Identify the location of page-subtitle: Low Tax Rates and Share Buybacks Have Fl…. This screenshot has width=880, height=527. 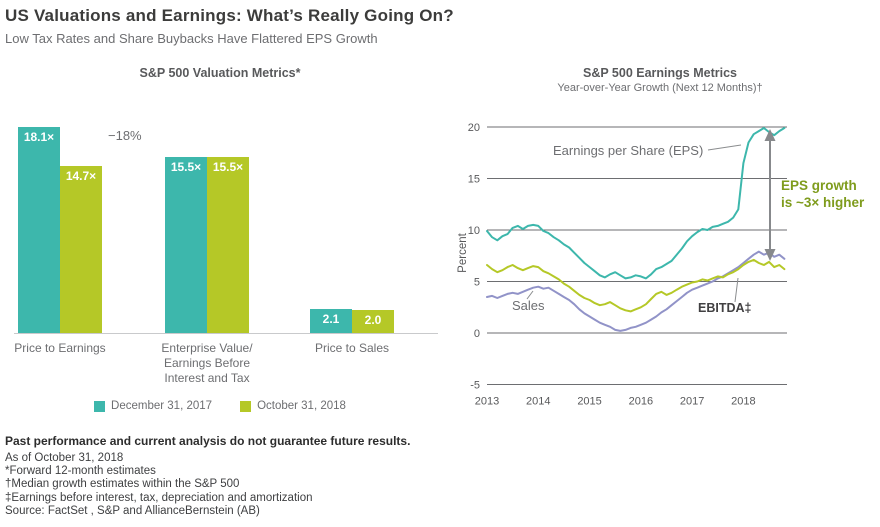
(191, 38).